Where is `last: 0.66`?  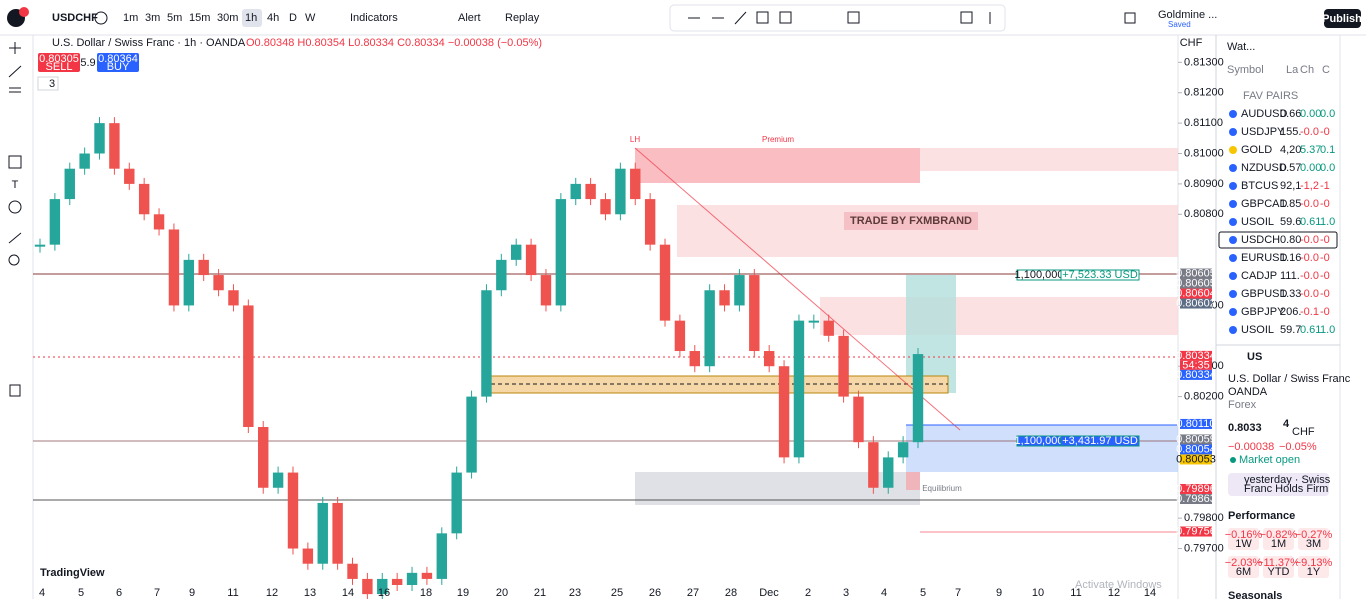
last: 0.66 is located at coordinates (1290, 114).